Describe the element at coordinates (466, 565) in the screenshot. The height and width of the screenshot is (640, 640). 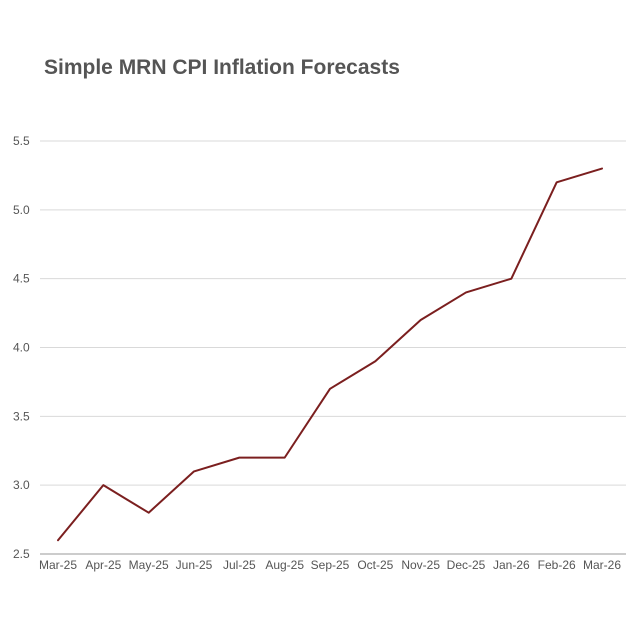
I see `x-tick-label: Dec-25` at that location.